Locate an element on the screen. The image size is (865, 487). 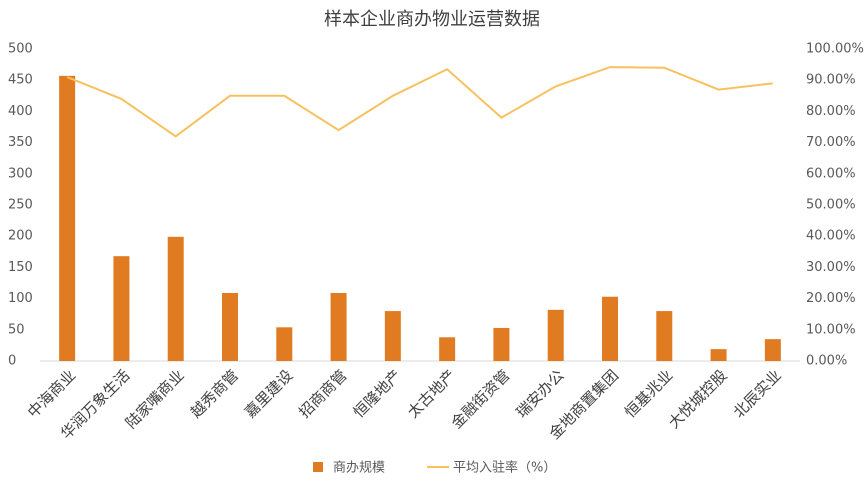
x-tick-label: 嘉里建设 is located at coordinates (268, 393).